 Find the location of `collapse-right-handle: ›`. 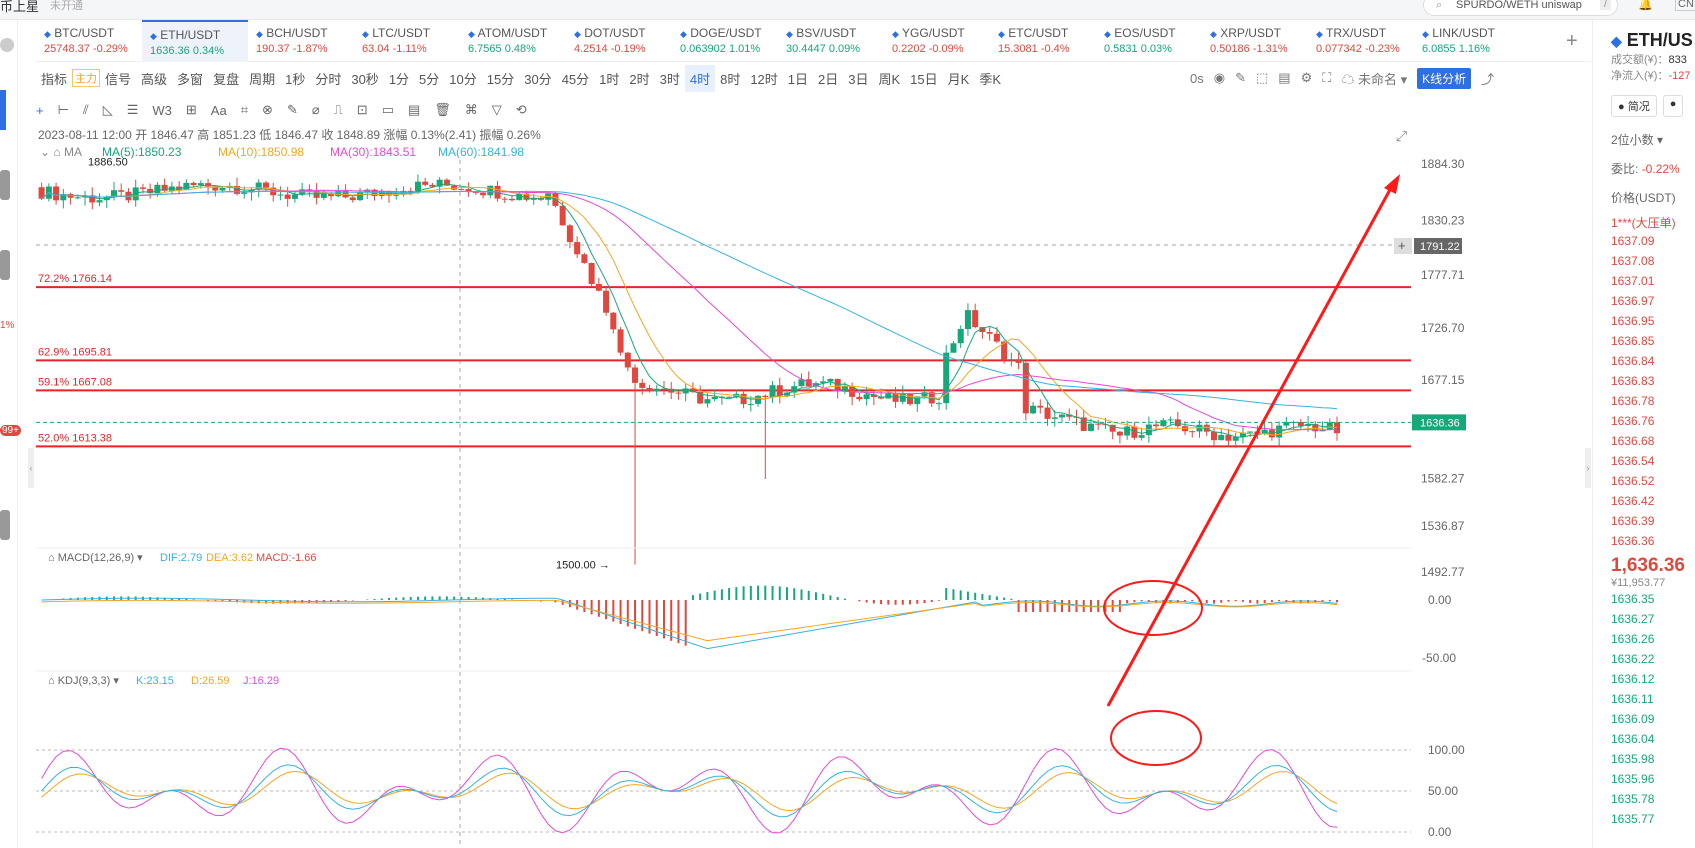

collapse-right-handle: › is located at coordinates (1588, 468).